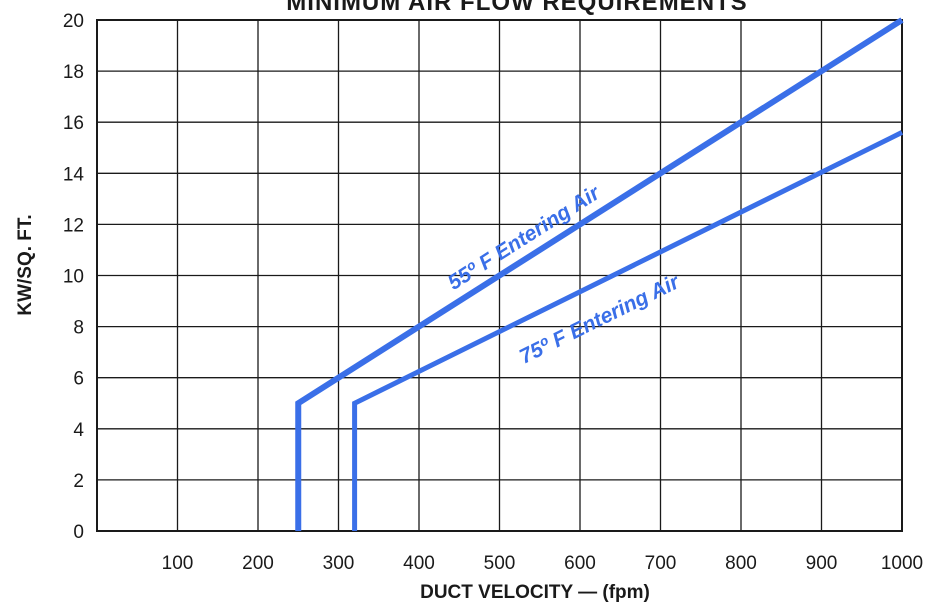 This screenshot has height=606, width=929. I want to click on y-axis-label: KW/SQ. FT., so click(25, 264).